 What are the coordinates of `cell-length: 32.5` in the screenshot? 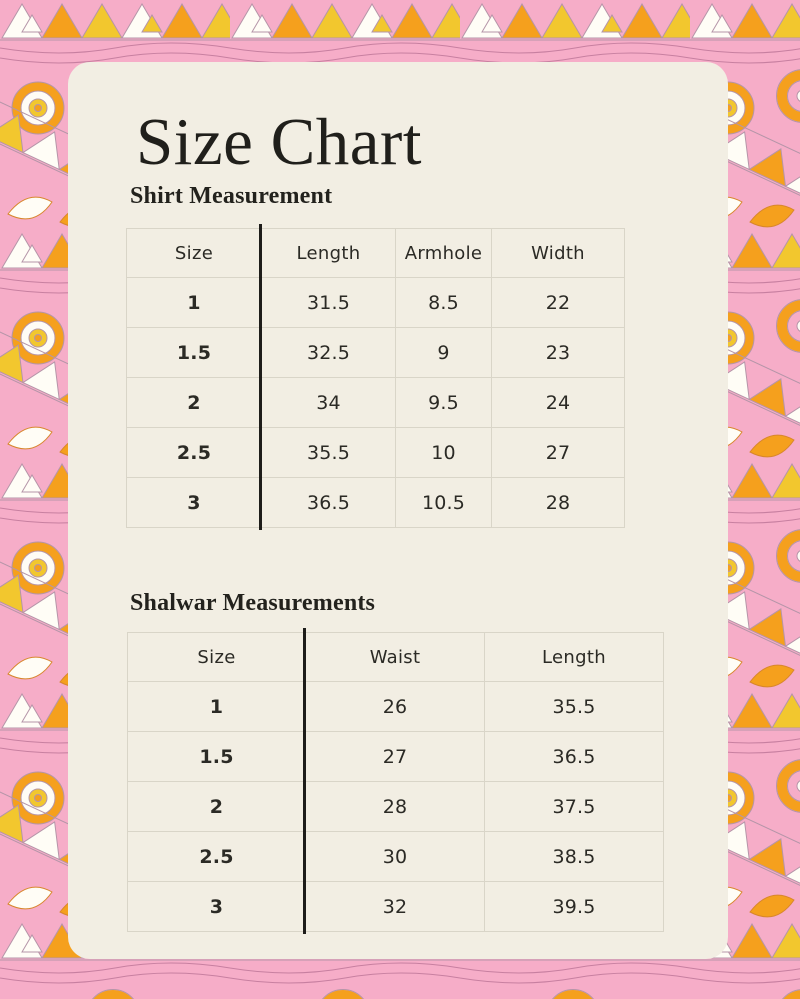 It's located at (328, 352).